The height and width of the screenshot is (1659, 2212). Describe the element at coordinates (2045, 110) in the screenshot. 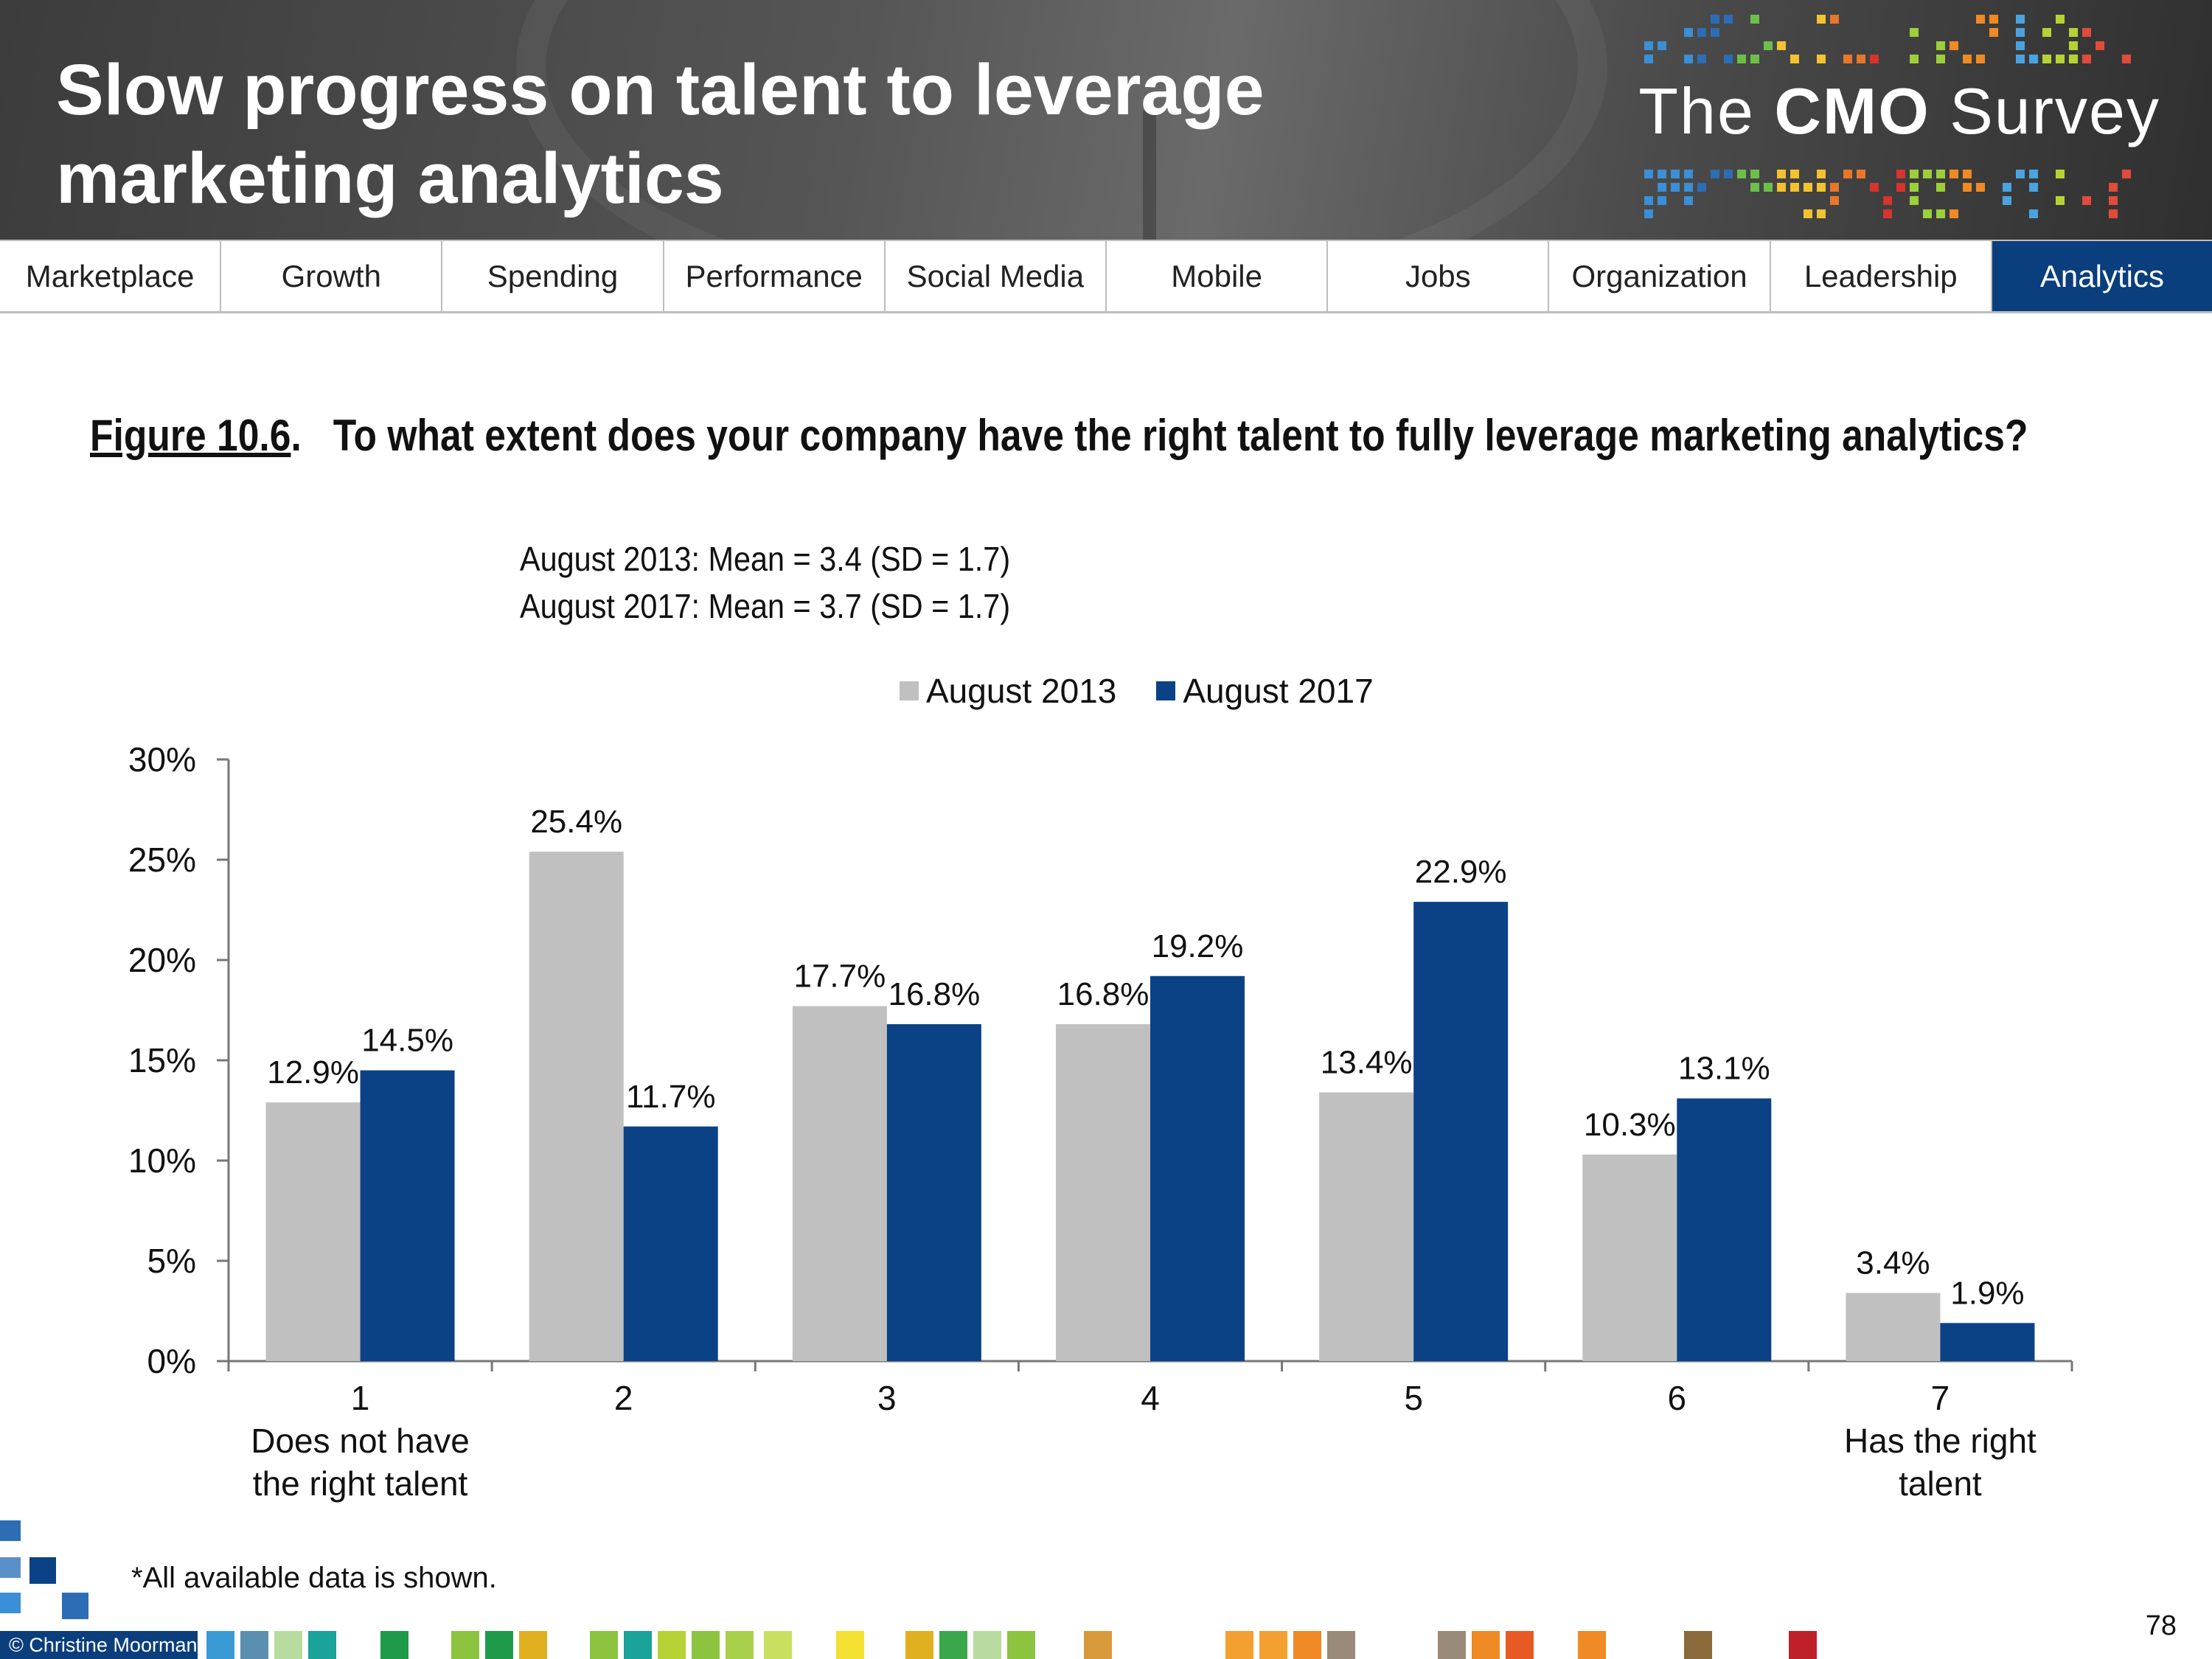

I see `logo-suffix: Survey` at that location.